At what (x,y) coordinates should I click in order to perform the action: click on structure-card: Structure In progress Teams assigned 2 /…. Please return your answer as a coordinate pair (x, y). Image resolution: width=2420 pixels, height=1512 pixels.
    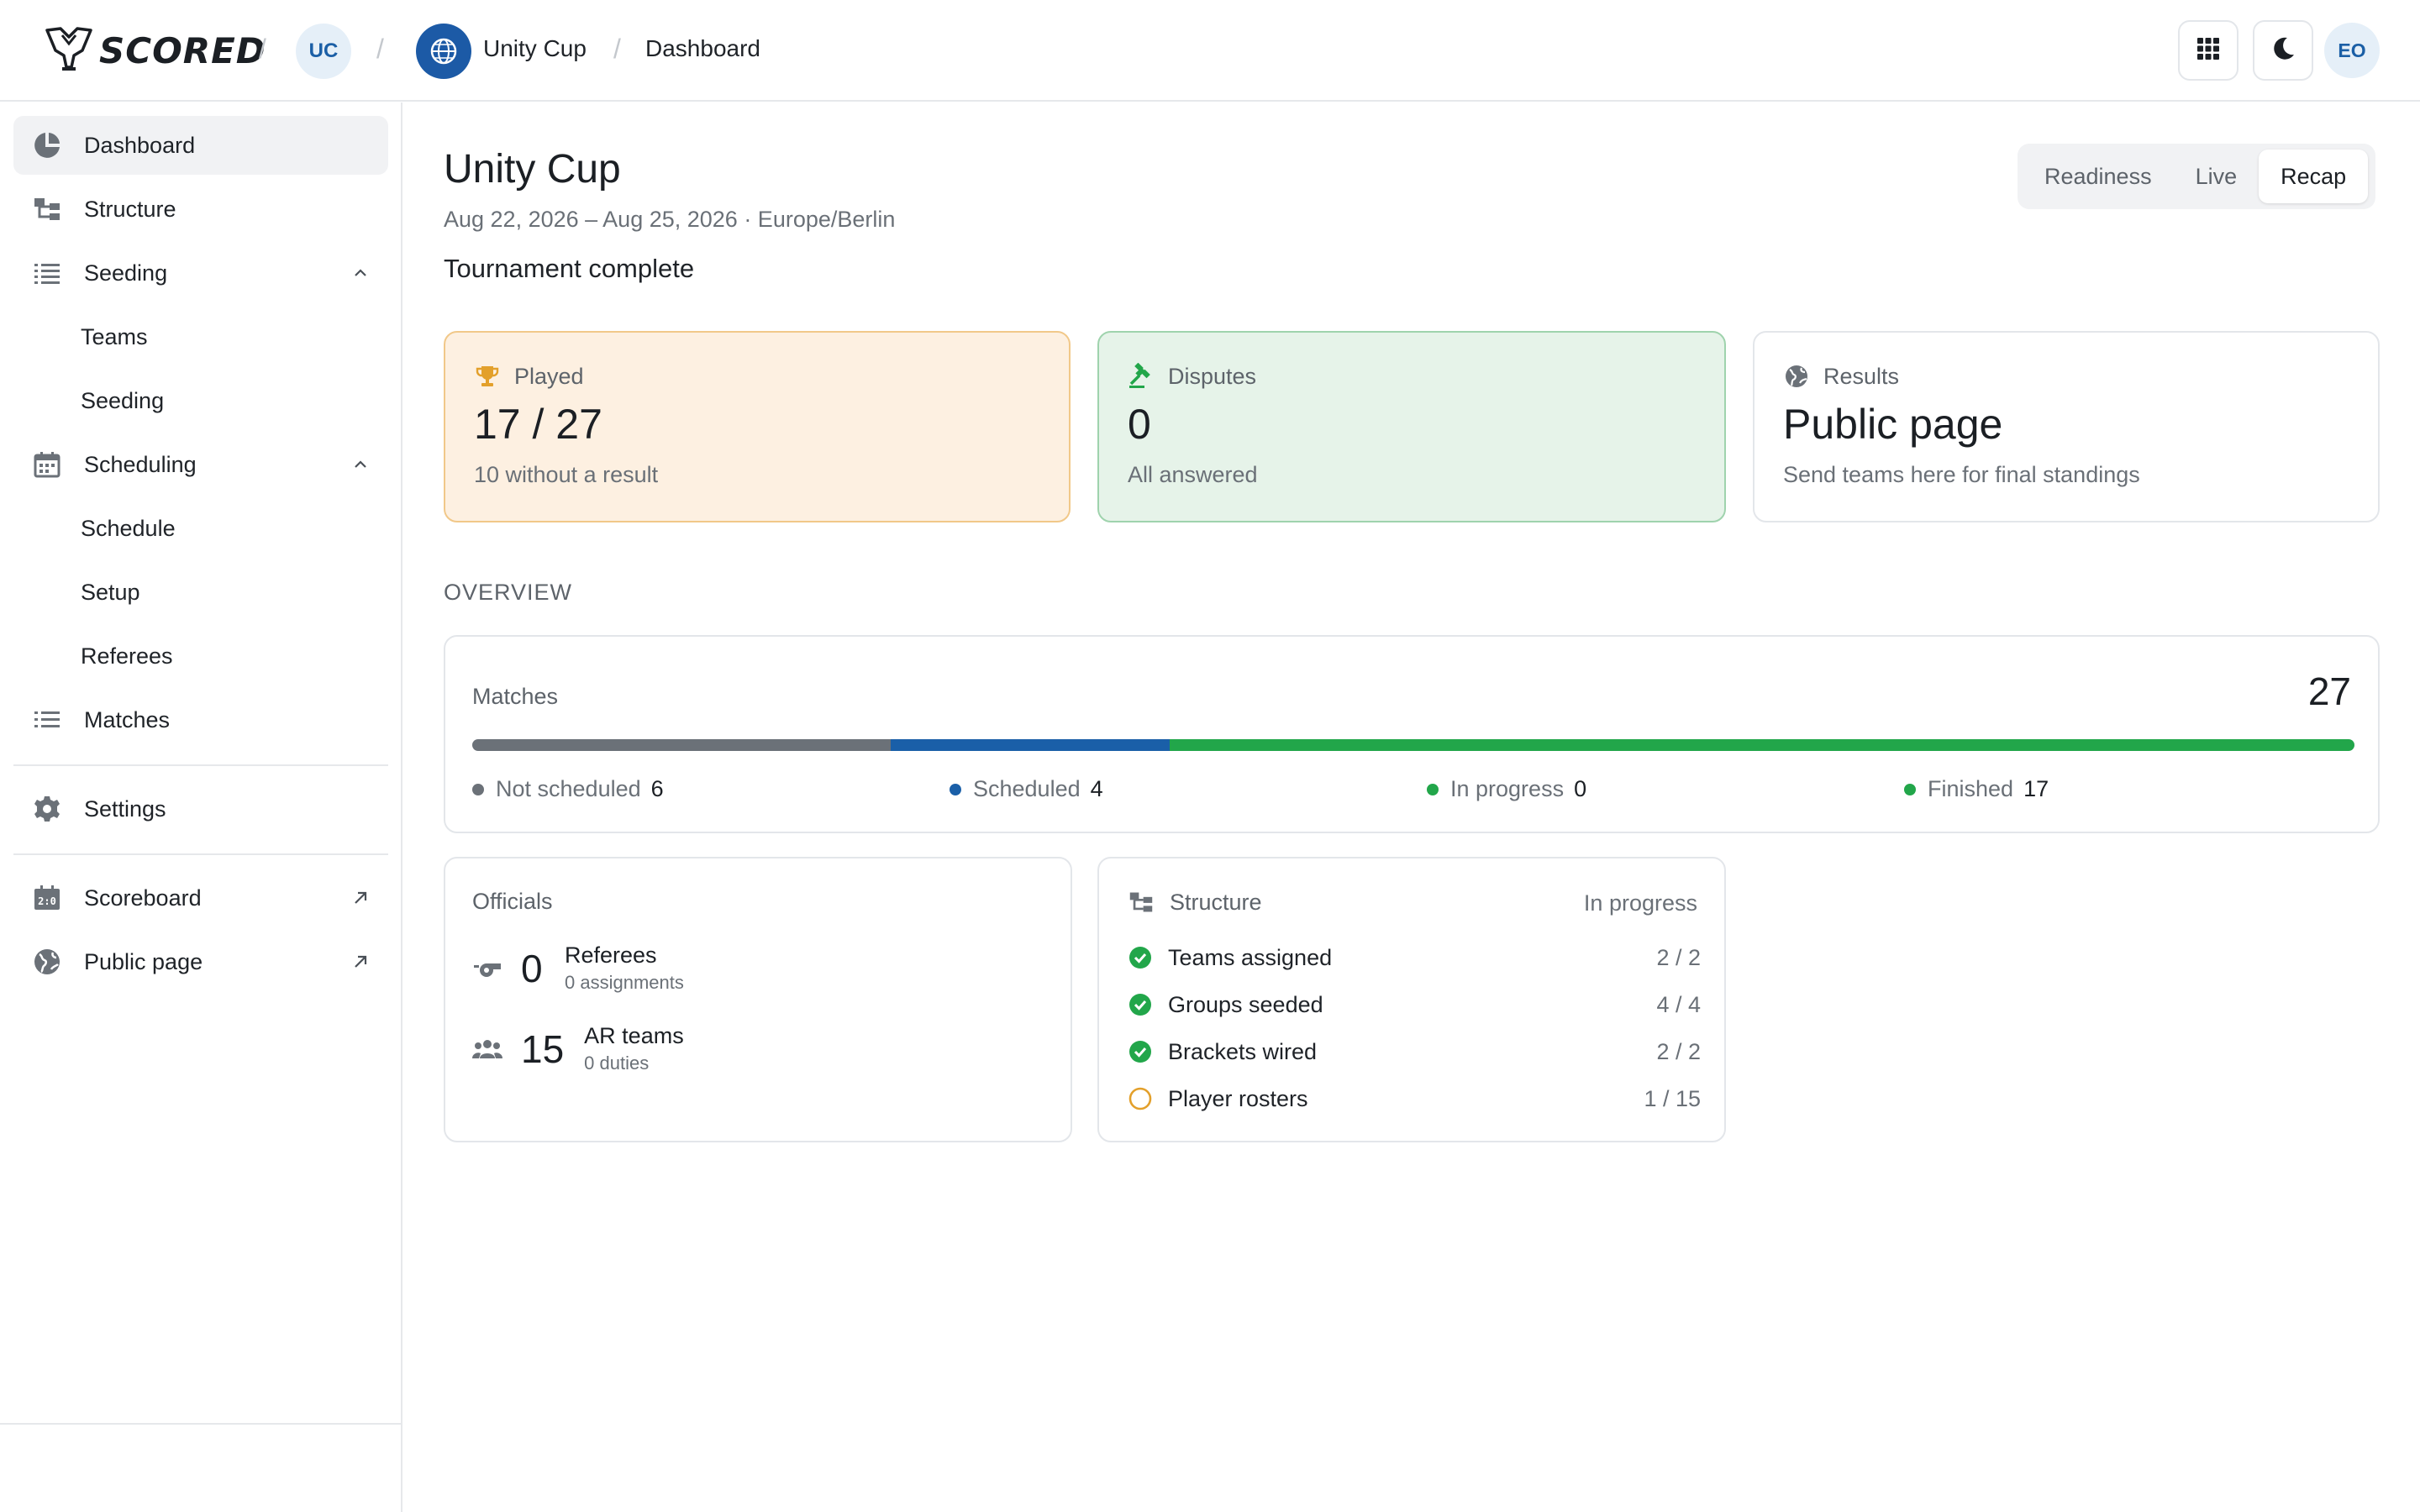
    Looking at the image, I should click on (1411, 999).